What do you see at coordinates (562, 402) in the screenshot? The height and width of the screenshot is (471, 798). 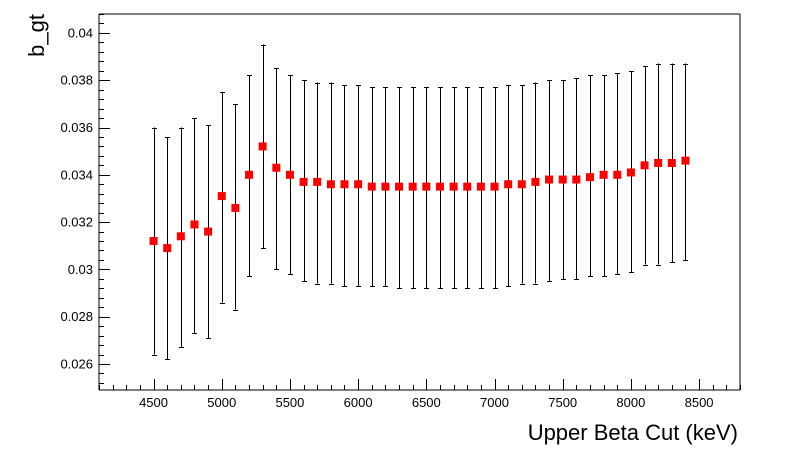 I see `x-tick-label: 7500` at bounding box center [562, 402].